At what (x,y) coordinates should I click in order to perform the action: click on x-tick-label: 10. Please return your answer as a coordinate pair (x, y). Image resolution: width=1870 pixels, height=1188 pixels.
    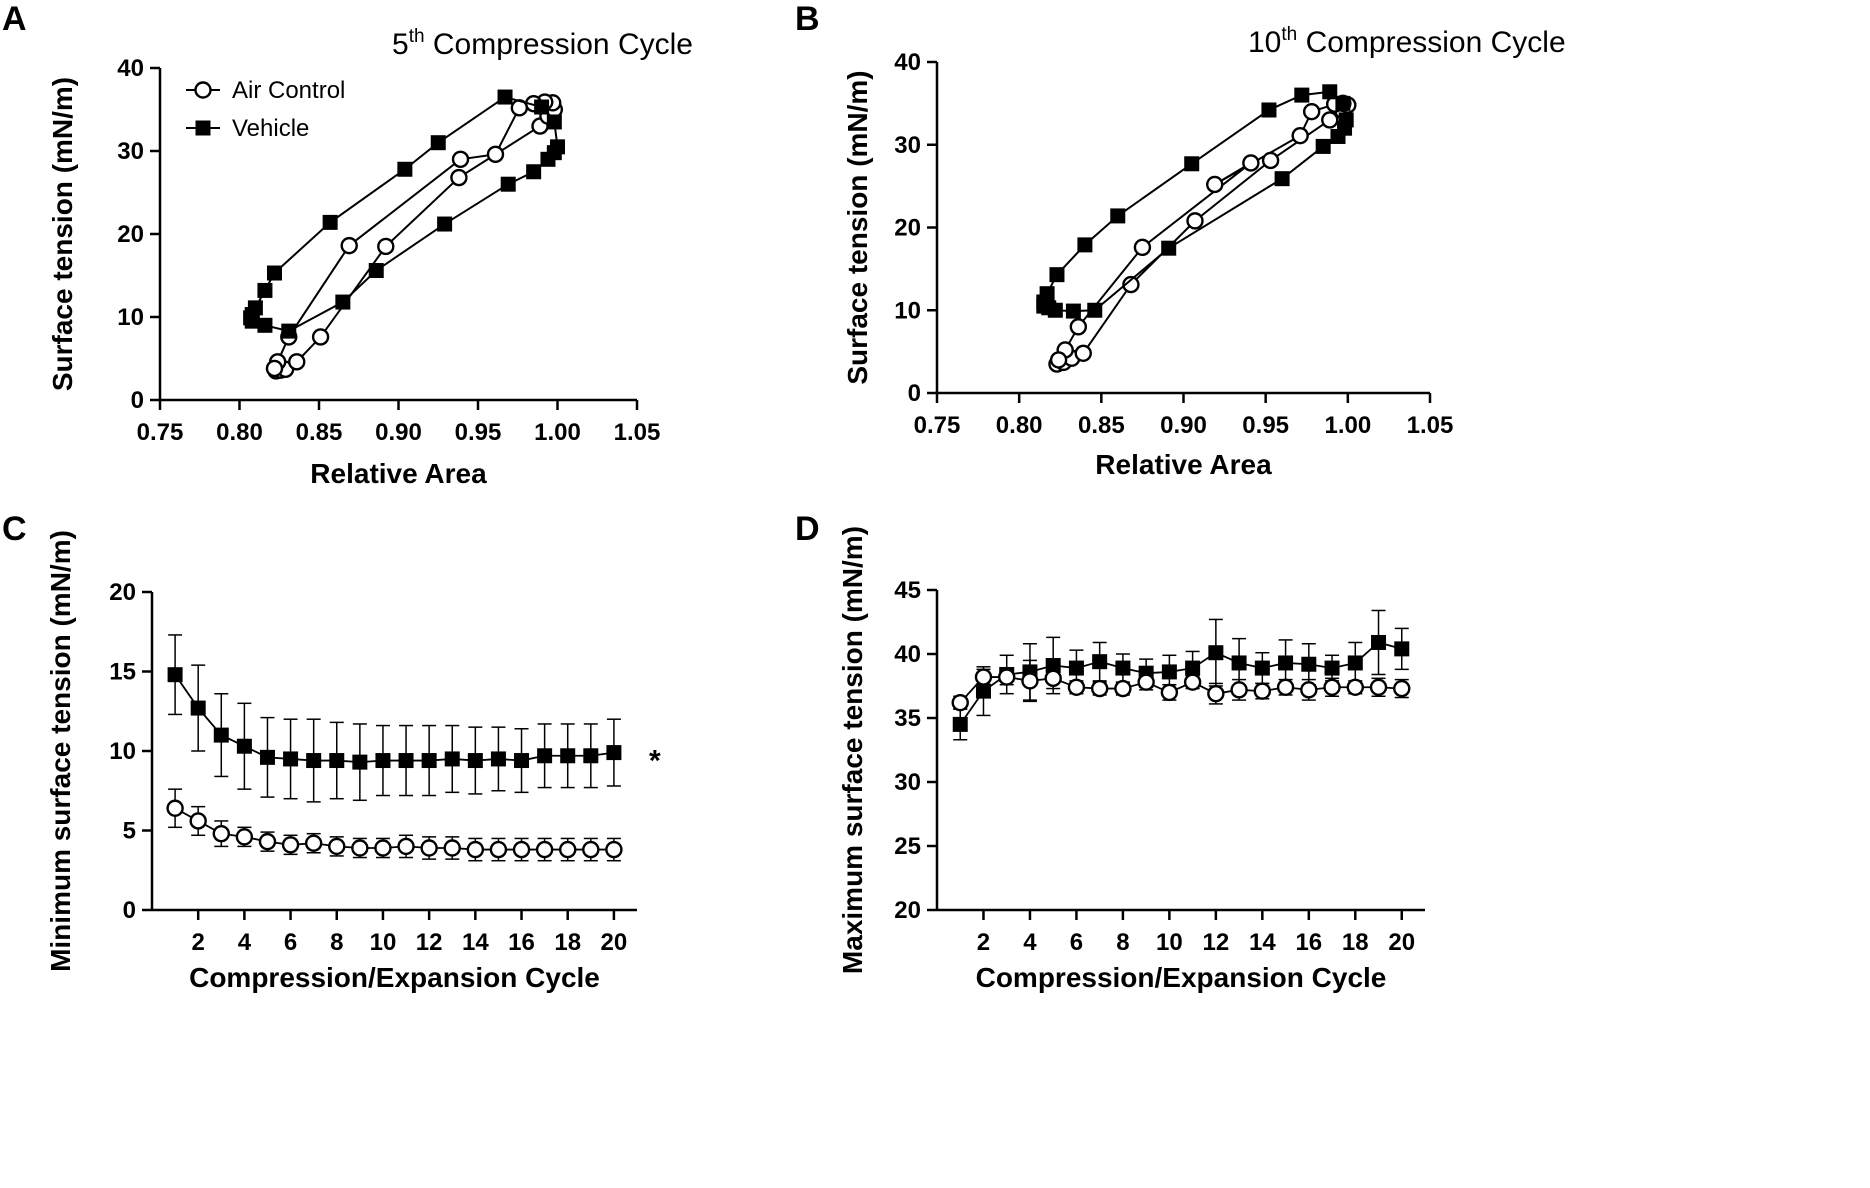
    Looking at the image, I should click on (383, 942).